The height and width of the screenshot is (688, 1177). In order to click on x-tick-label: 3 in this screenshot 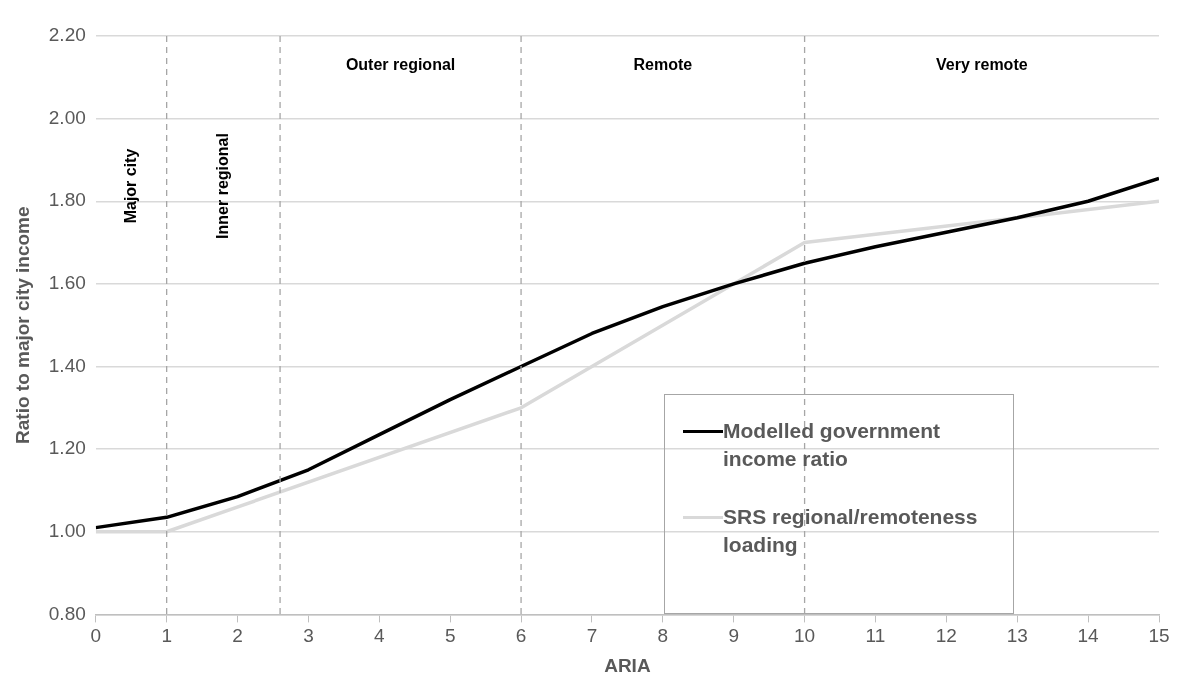, I will do `click(308, 636)`.